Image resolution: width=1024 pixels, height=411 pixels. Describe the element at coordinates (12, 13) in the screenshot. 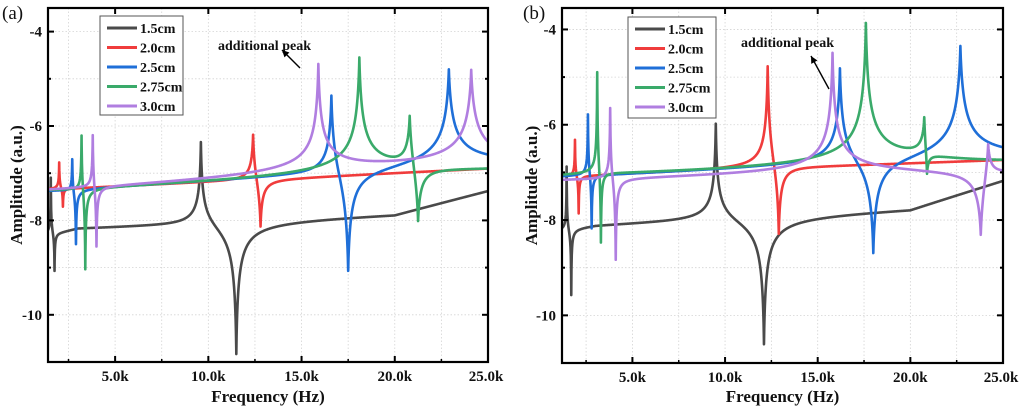

I see `panel-label: (a)` at that location.